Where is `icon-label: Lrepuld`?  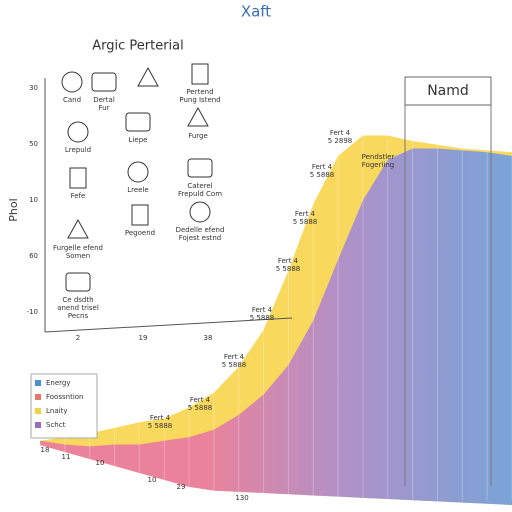
icon-label: Lrepuld is located at coordinates (78, 150).